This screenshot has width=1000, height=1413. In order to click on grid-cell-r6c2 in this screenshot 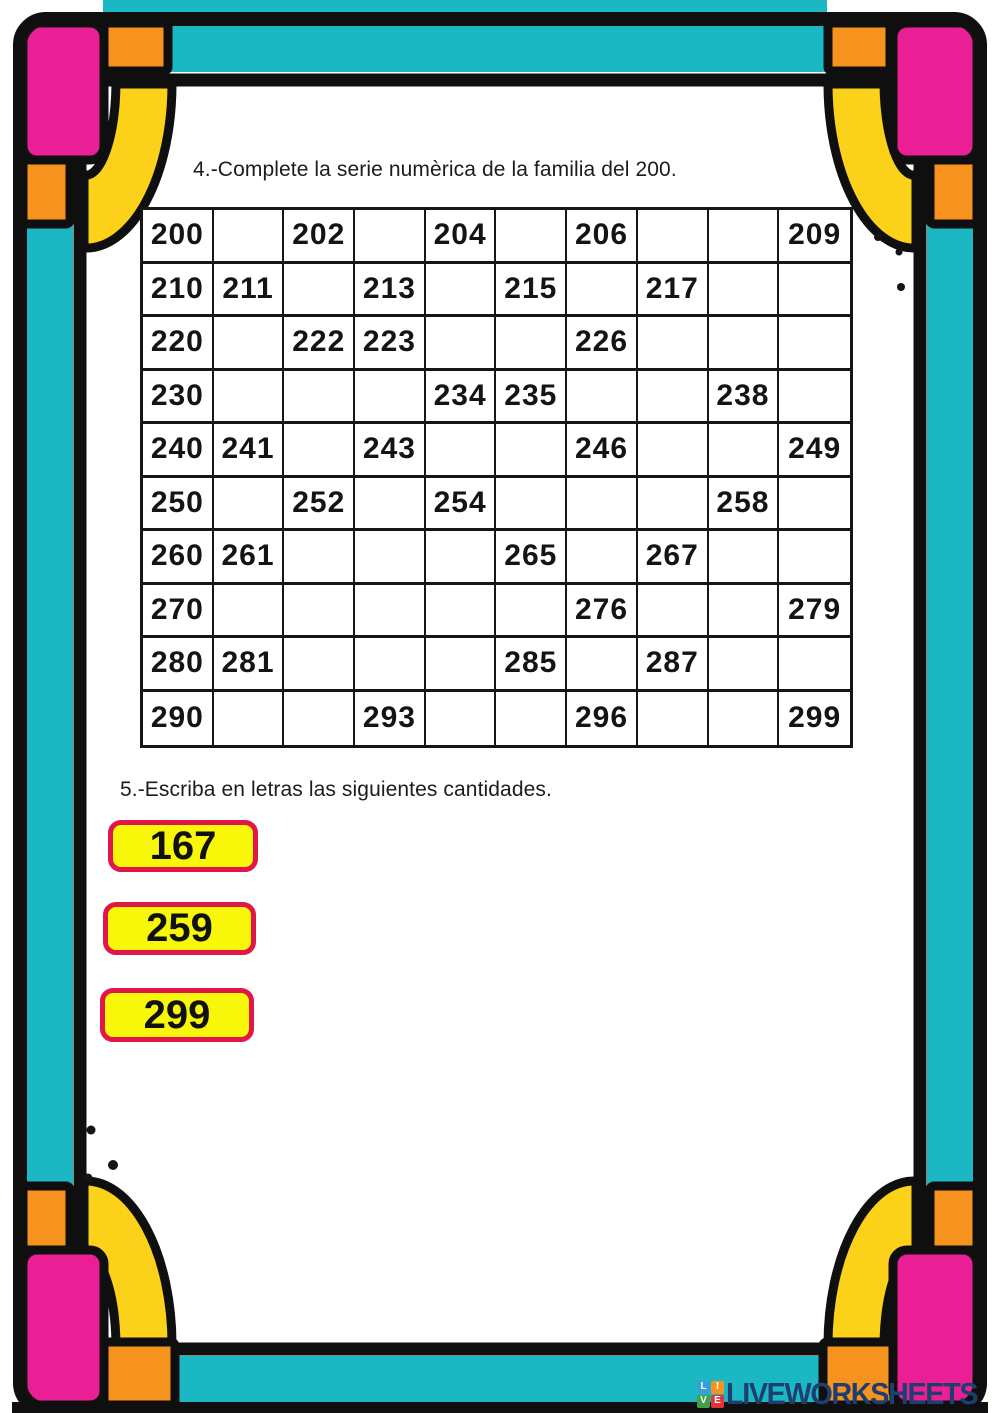, I will do `click(249, 504)`.